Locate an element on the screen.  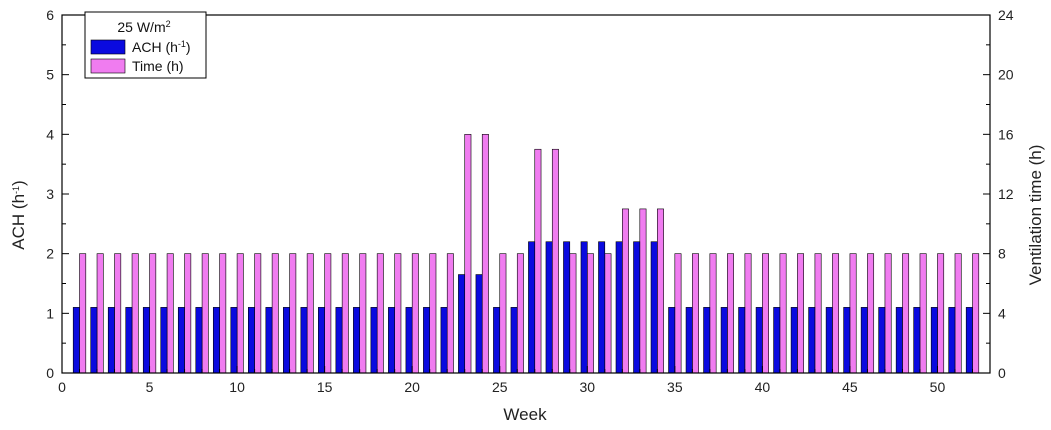
legend-swatch-ach is located at coordinates (108, 47).